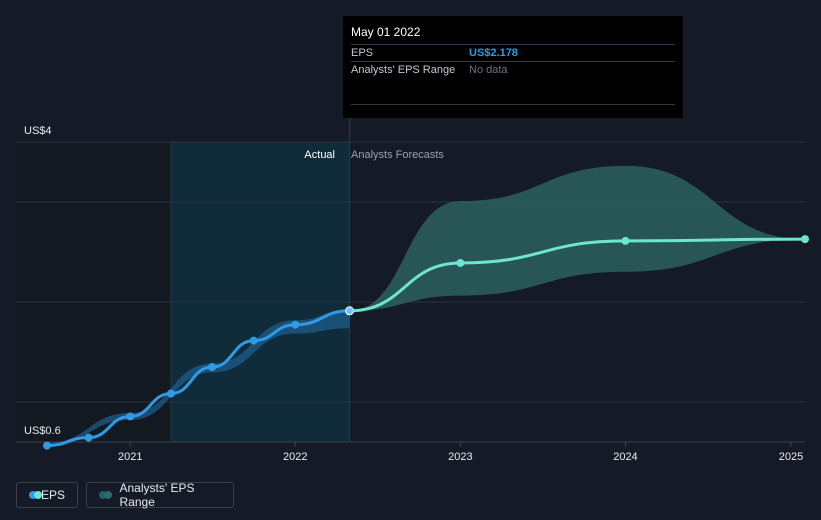 The image size is (821, 520). What do you see at coordinates (52, 495) in the screenshot?
I see `legend-eps-label: EPS` at bounding box center [52, 495].